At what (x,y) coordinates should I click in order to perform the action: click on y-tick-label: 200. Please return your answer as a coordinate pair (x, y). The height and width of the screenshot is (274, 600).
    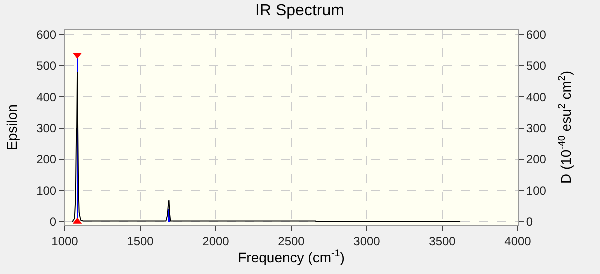
    Looking at the image, I should click on (46, 159).